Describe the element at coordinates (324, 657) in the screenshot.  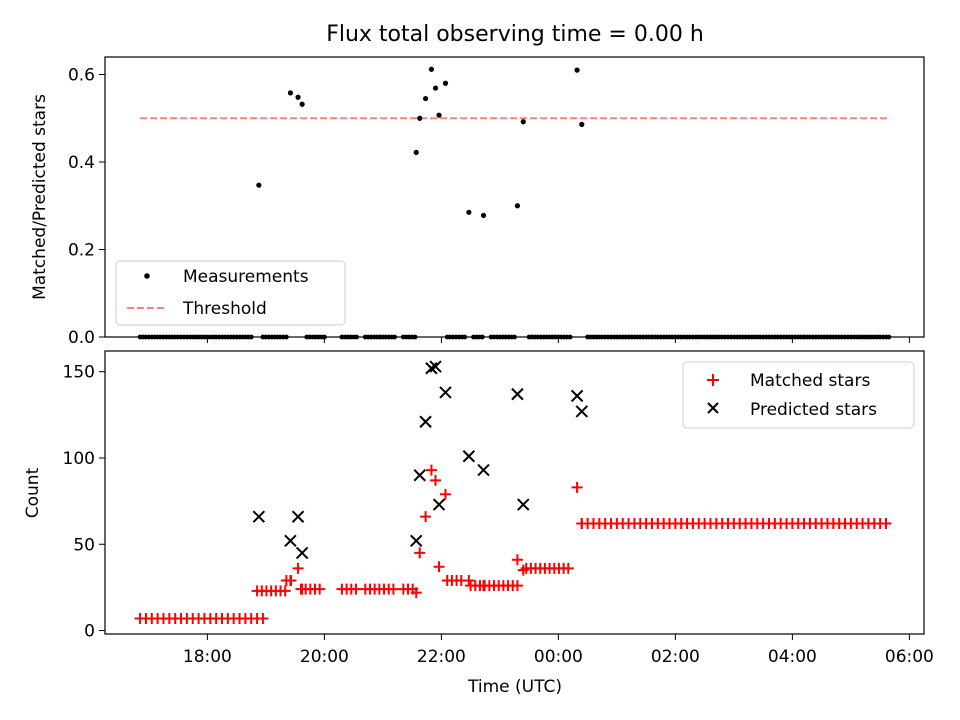
I see `count-x-tick-label: 20:00` at that location.